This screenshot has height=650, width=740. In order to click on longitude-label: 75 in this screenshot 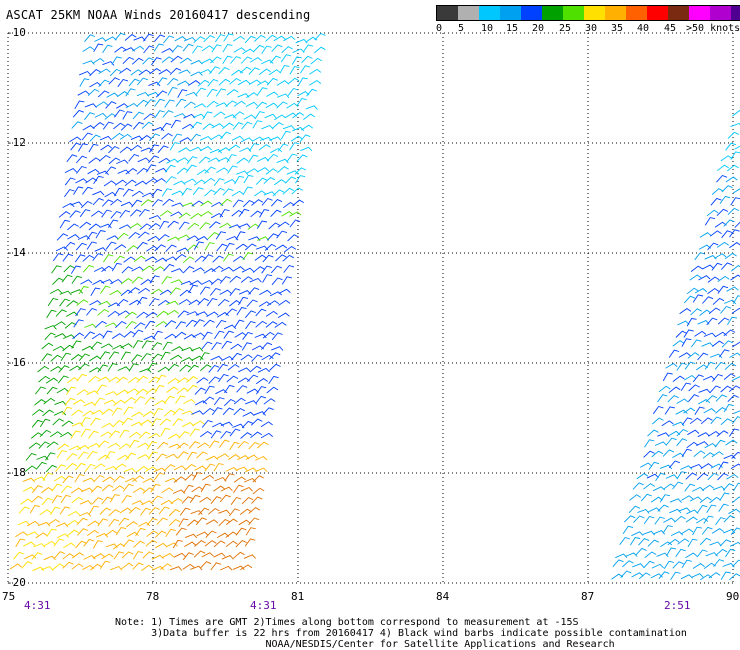, I will do `click(9, 596)`.